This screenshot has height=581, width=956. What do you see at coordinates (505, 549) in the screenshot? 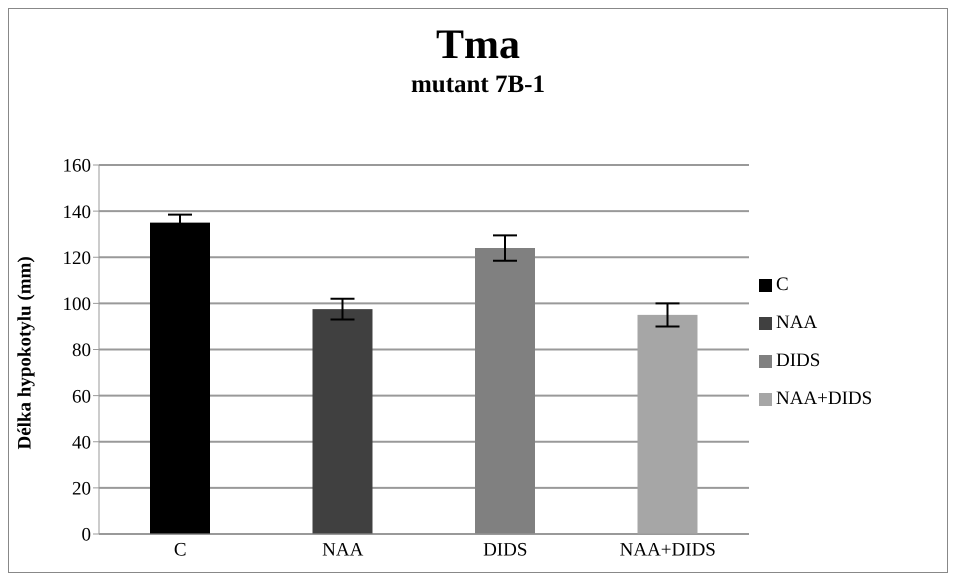
I see `x-tick-label: DIDS` at bounding box center [505, 549].